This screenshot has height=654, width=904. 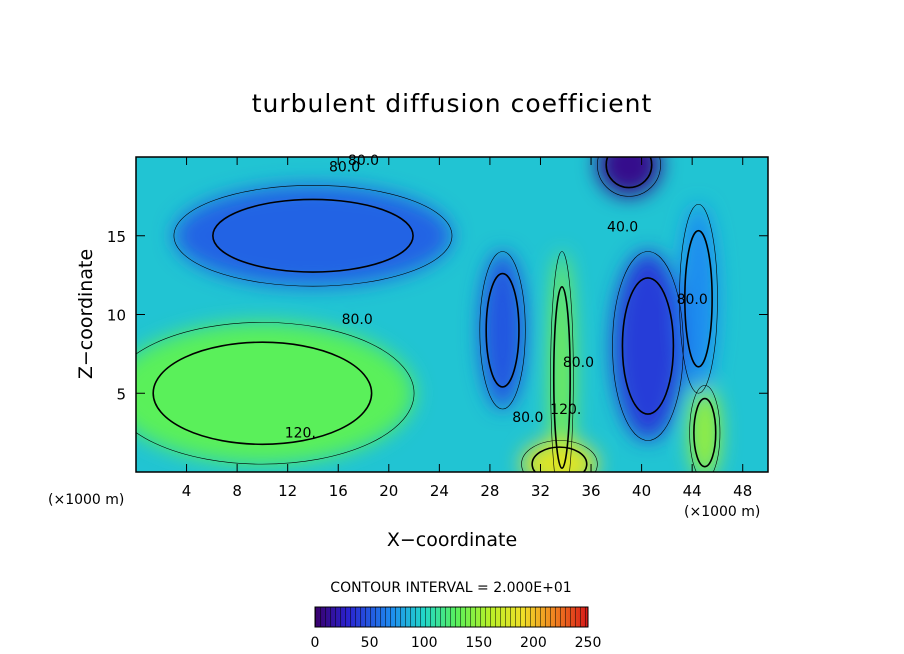 I want to click on colorbar-tick-label-0: 0, so click(x=315, y=643).